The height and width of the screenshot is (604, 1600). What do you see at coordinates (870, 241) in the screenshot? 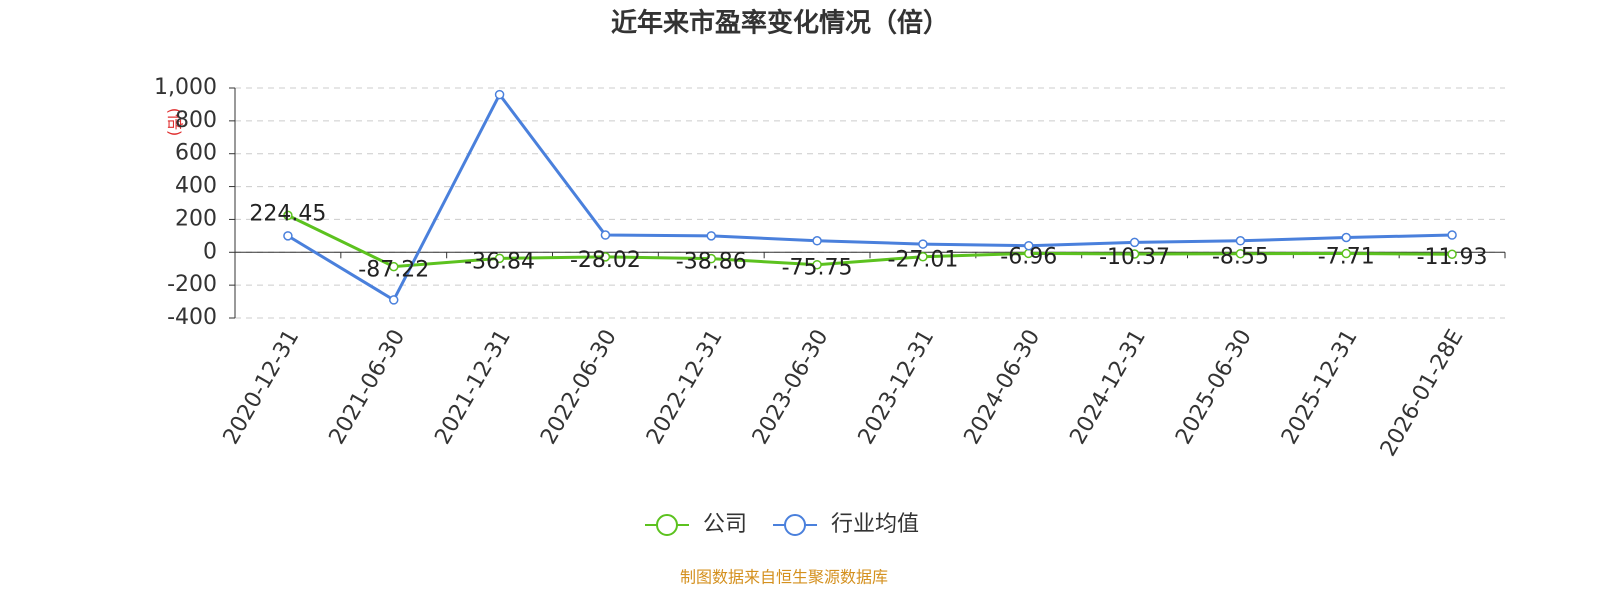
I see `series-line` at bounding box center [870, 241].